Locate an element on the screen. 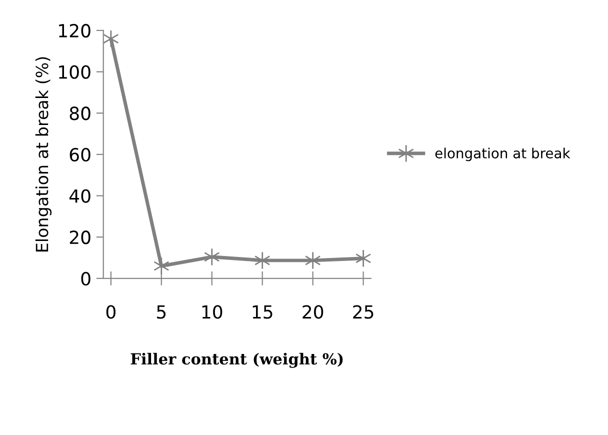  y-tick-label: 40 is located at coordinates (79, 196).